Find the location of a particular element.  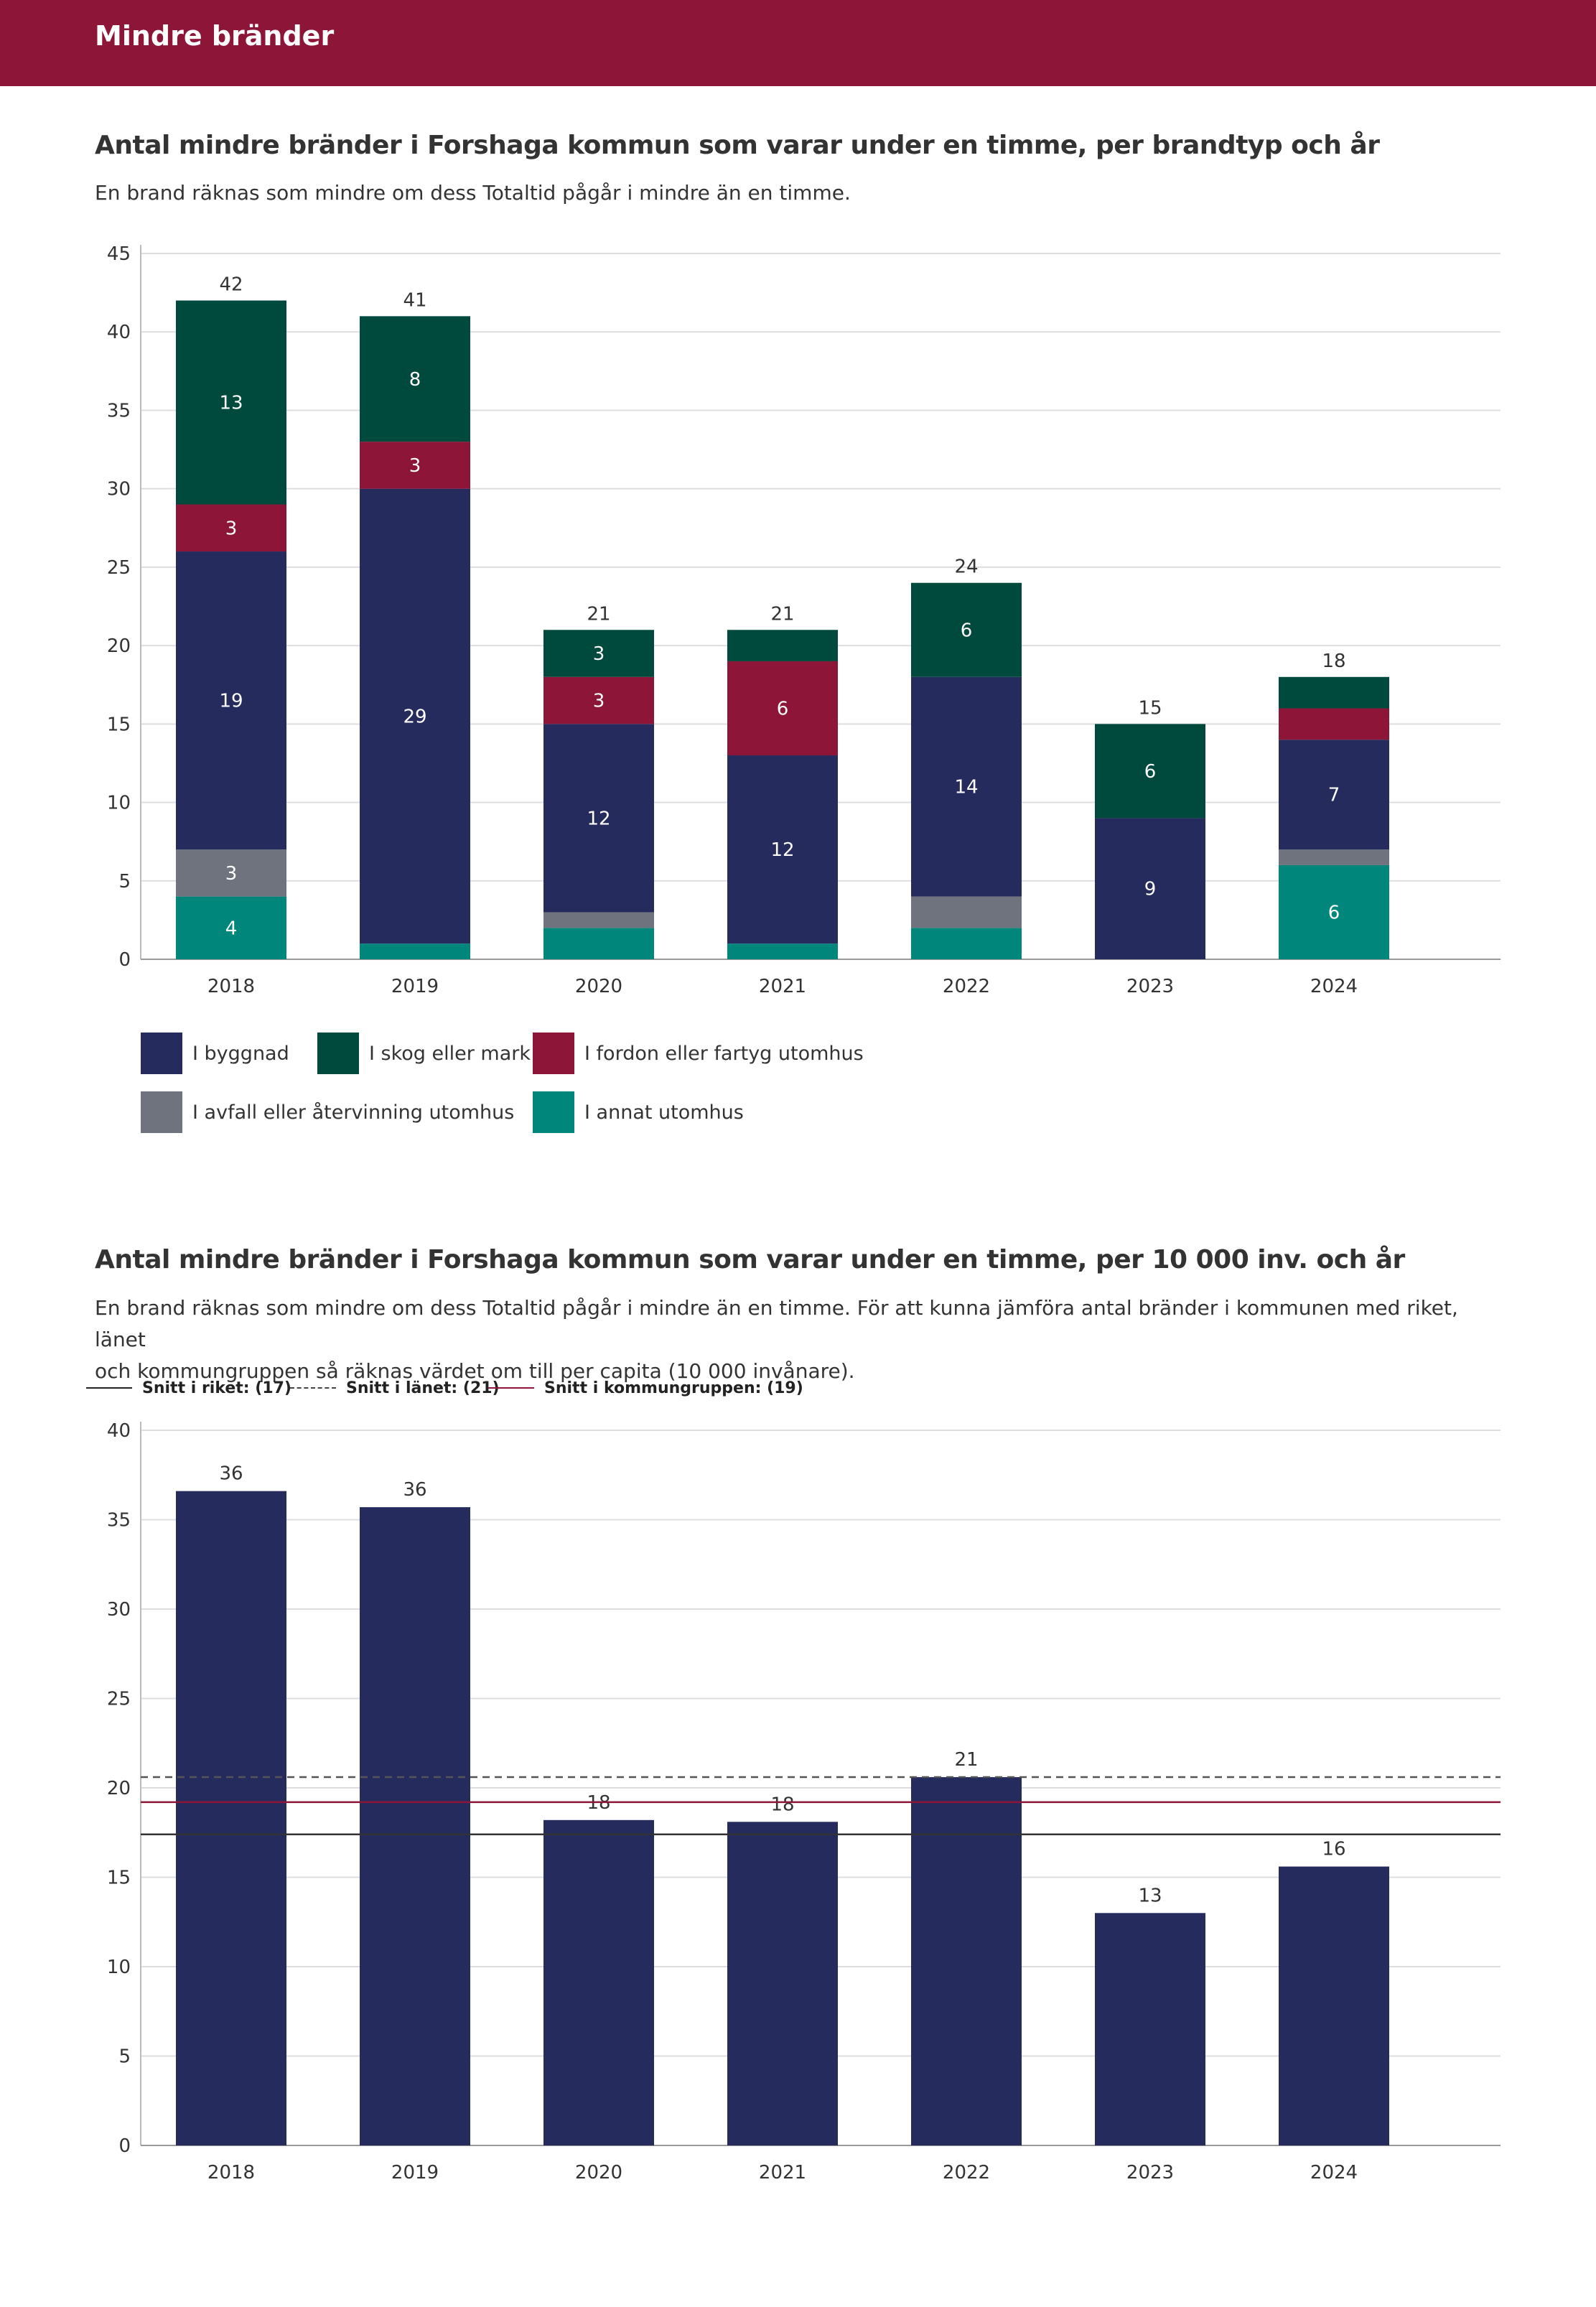

legend-label: Snitt i kommungruppen: (19) is located at coordinates (673, 1388).